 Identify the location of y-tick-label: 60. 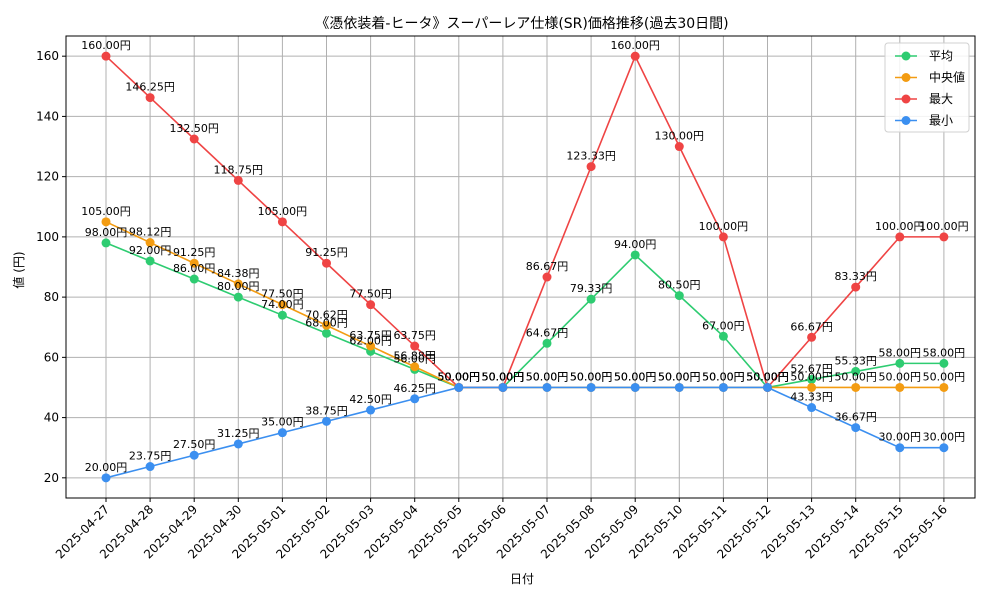
(51, 357).